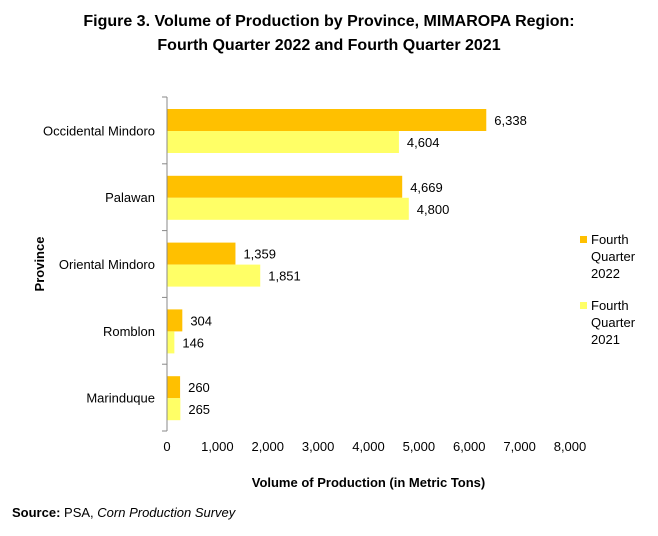 The image size is (658, 536). I want to click on data-label-q4-2021-1: 4,800, so click(433, 209).